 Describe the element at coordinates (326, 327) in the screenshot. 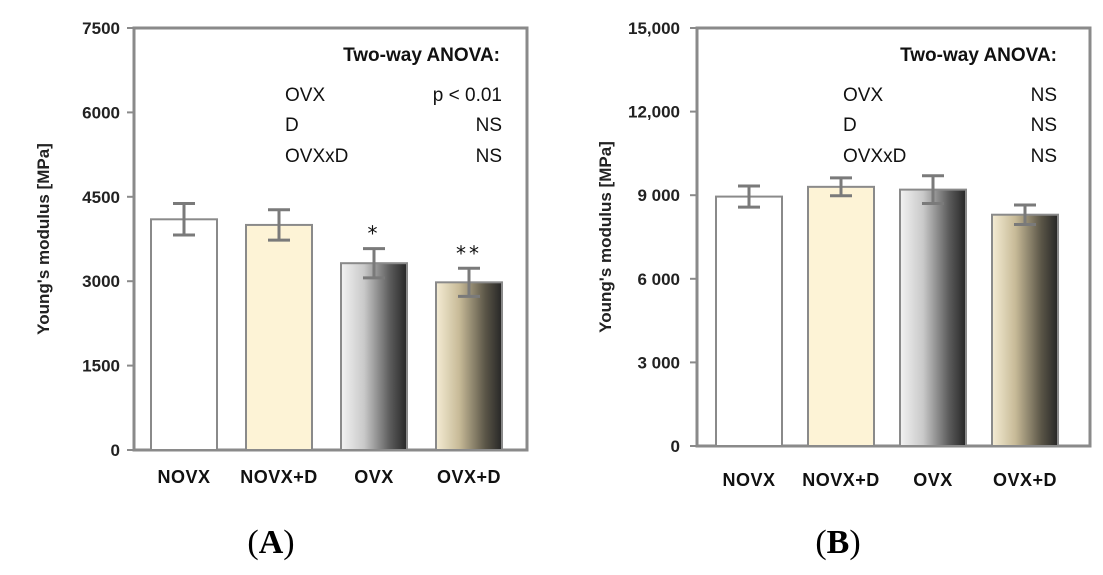

I see `bars-a: ***` at that location.